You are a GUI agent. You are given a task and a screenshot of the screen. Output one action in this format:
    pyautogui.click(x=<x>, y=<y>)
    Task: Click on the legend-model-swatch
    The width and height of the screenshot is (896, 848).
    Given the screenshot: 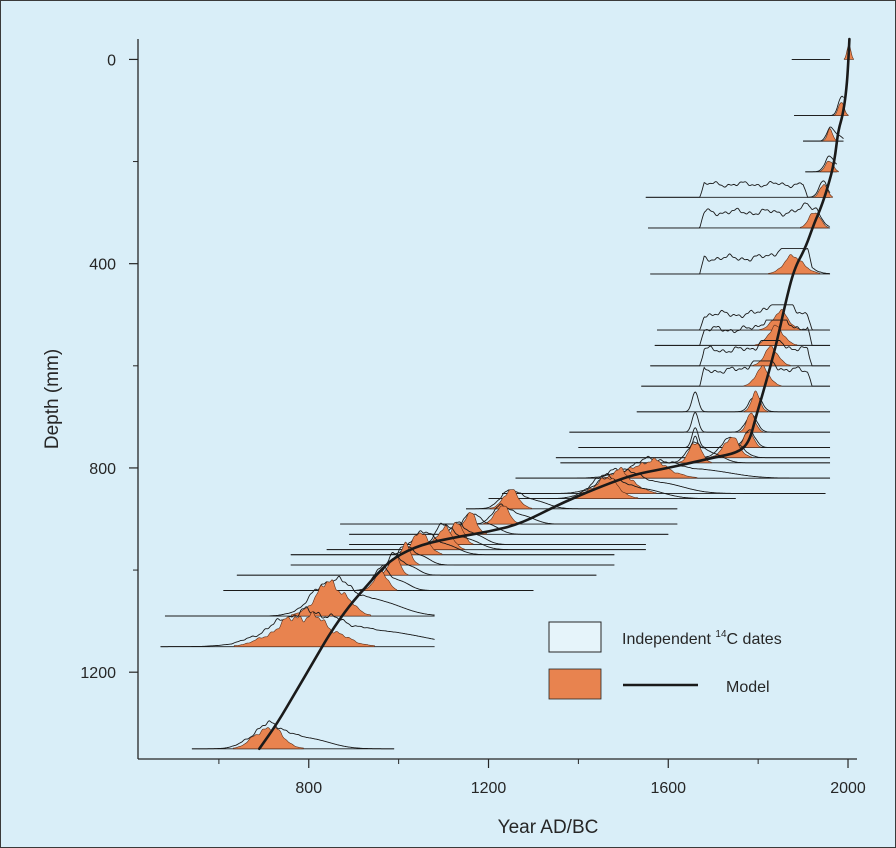 What is the action you would take?
    pyautogui.click(x=575, y=684)
    